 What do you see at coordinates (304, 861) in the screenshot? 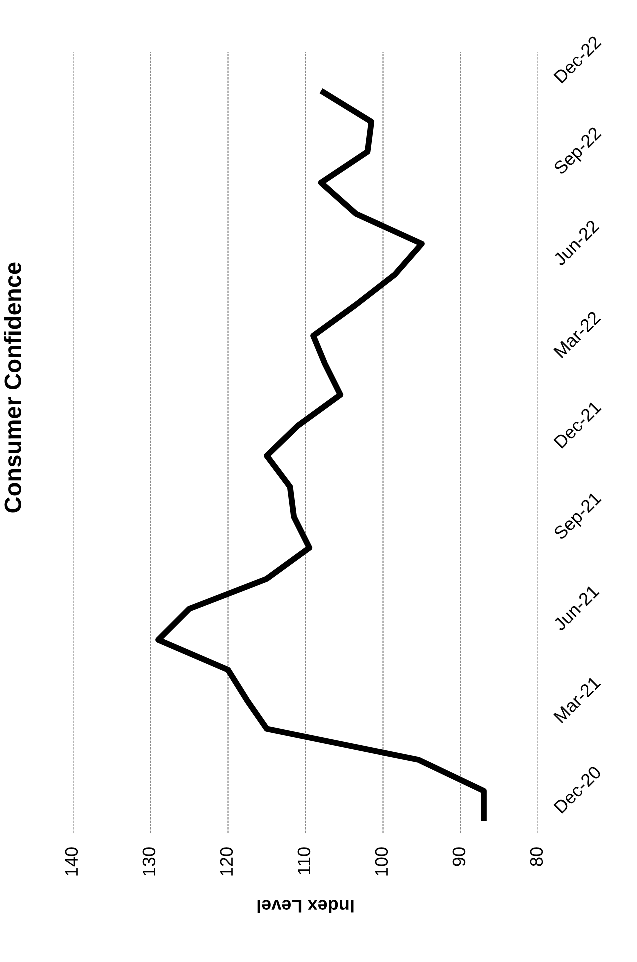
I see `x-tick-label: 110` at bounding box center [304, 861].